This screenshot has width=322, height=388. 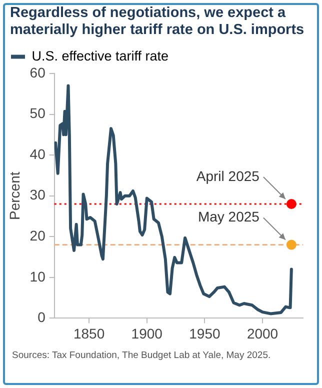 What do you see at coordinates (14, 196) in the screenshot?
I see `y-axis-title: Percent` at bounding box center [14, 196].